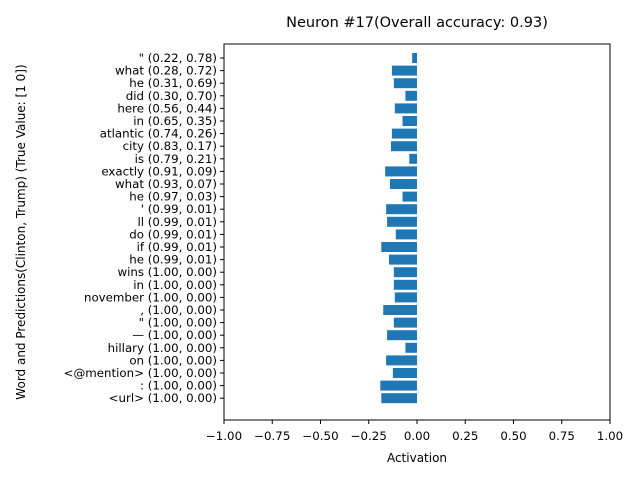 The height and width of the screenshot is (480, 640). I want to click on x-tick-label: 0.25, so click(465, 436).